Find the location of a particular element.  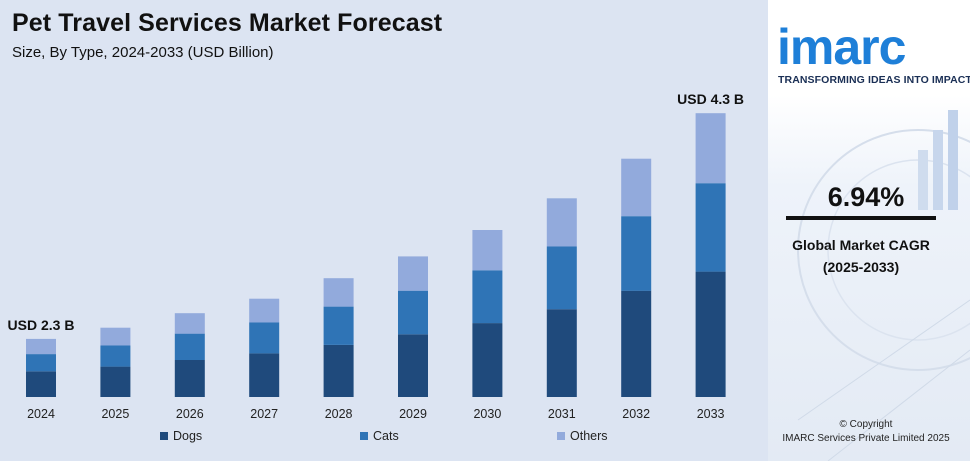

chart-title: Pet Travel Services Market Forecast is located at coordinates (227, 23).